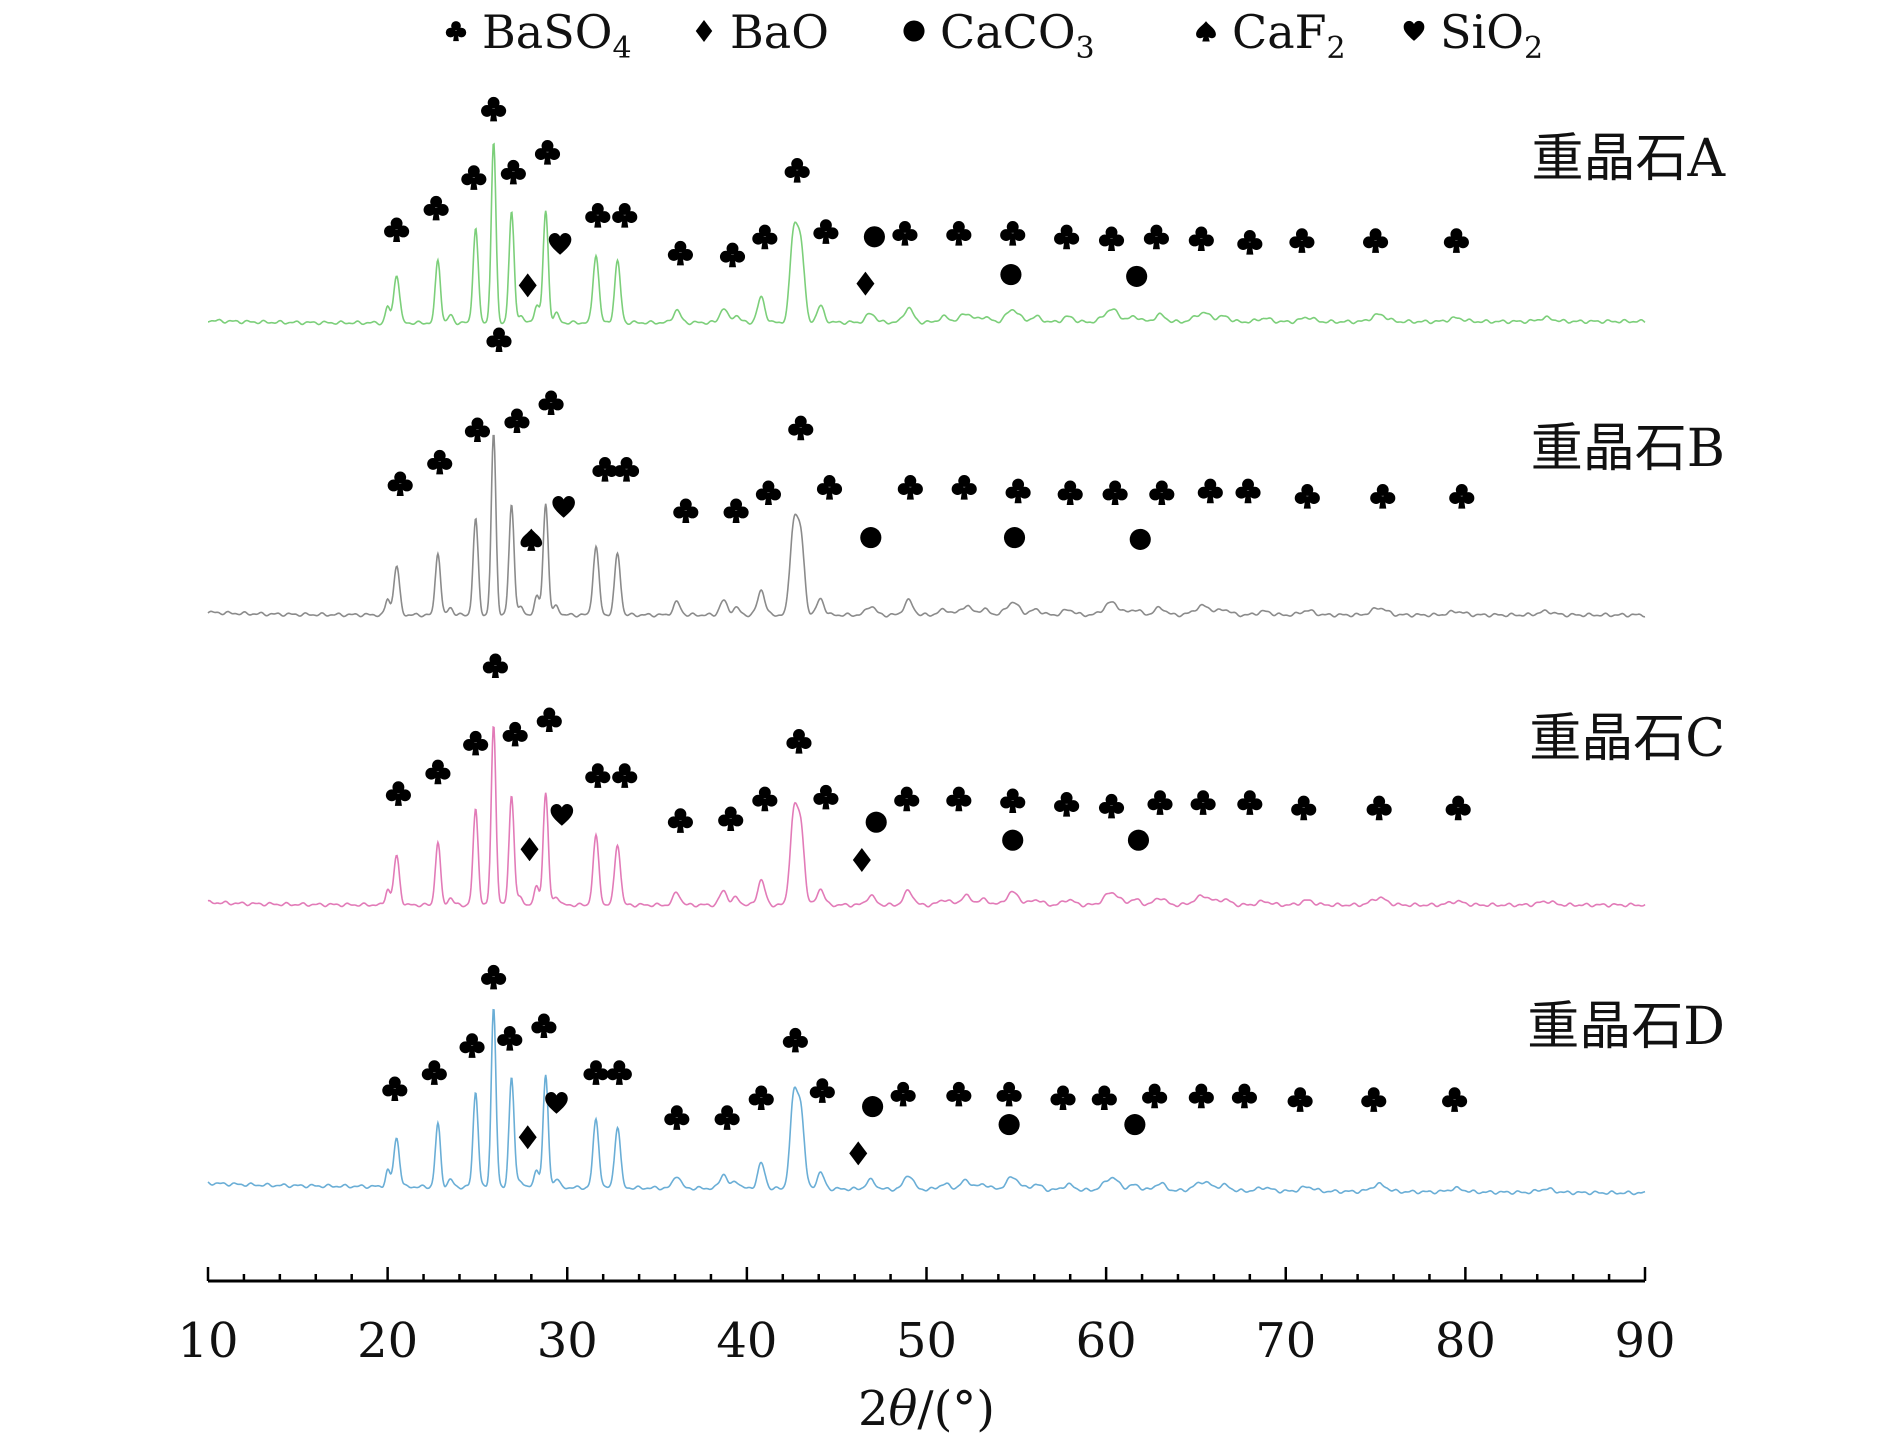 Image resolution: width=1890 pixels, height=1435 pixels. I want to click on x-tick-label: 80, so click(1465, 1341).